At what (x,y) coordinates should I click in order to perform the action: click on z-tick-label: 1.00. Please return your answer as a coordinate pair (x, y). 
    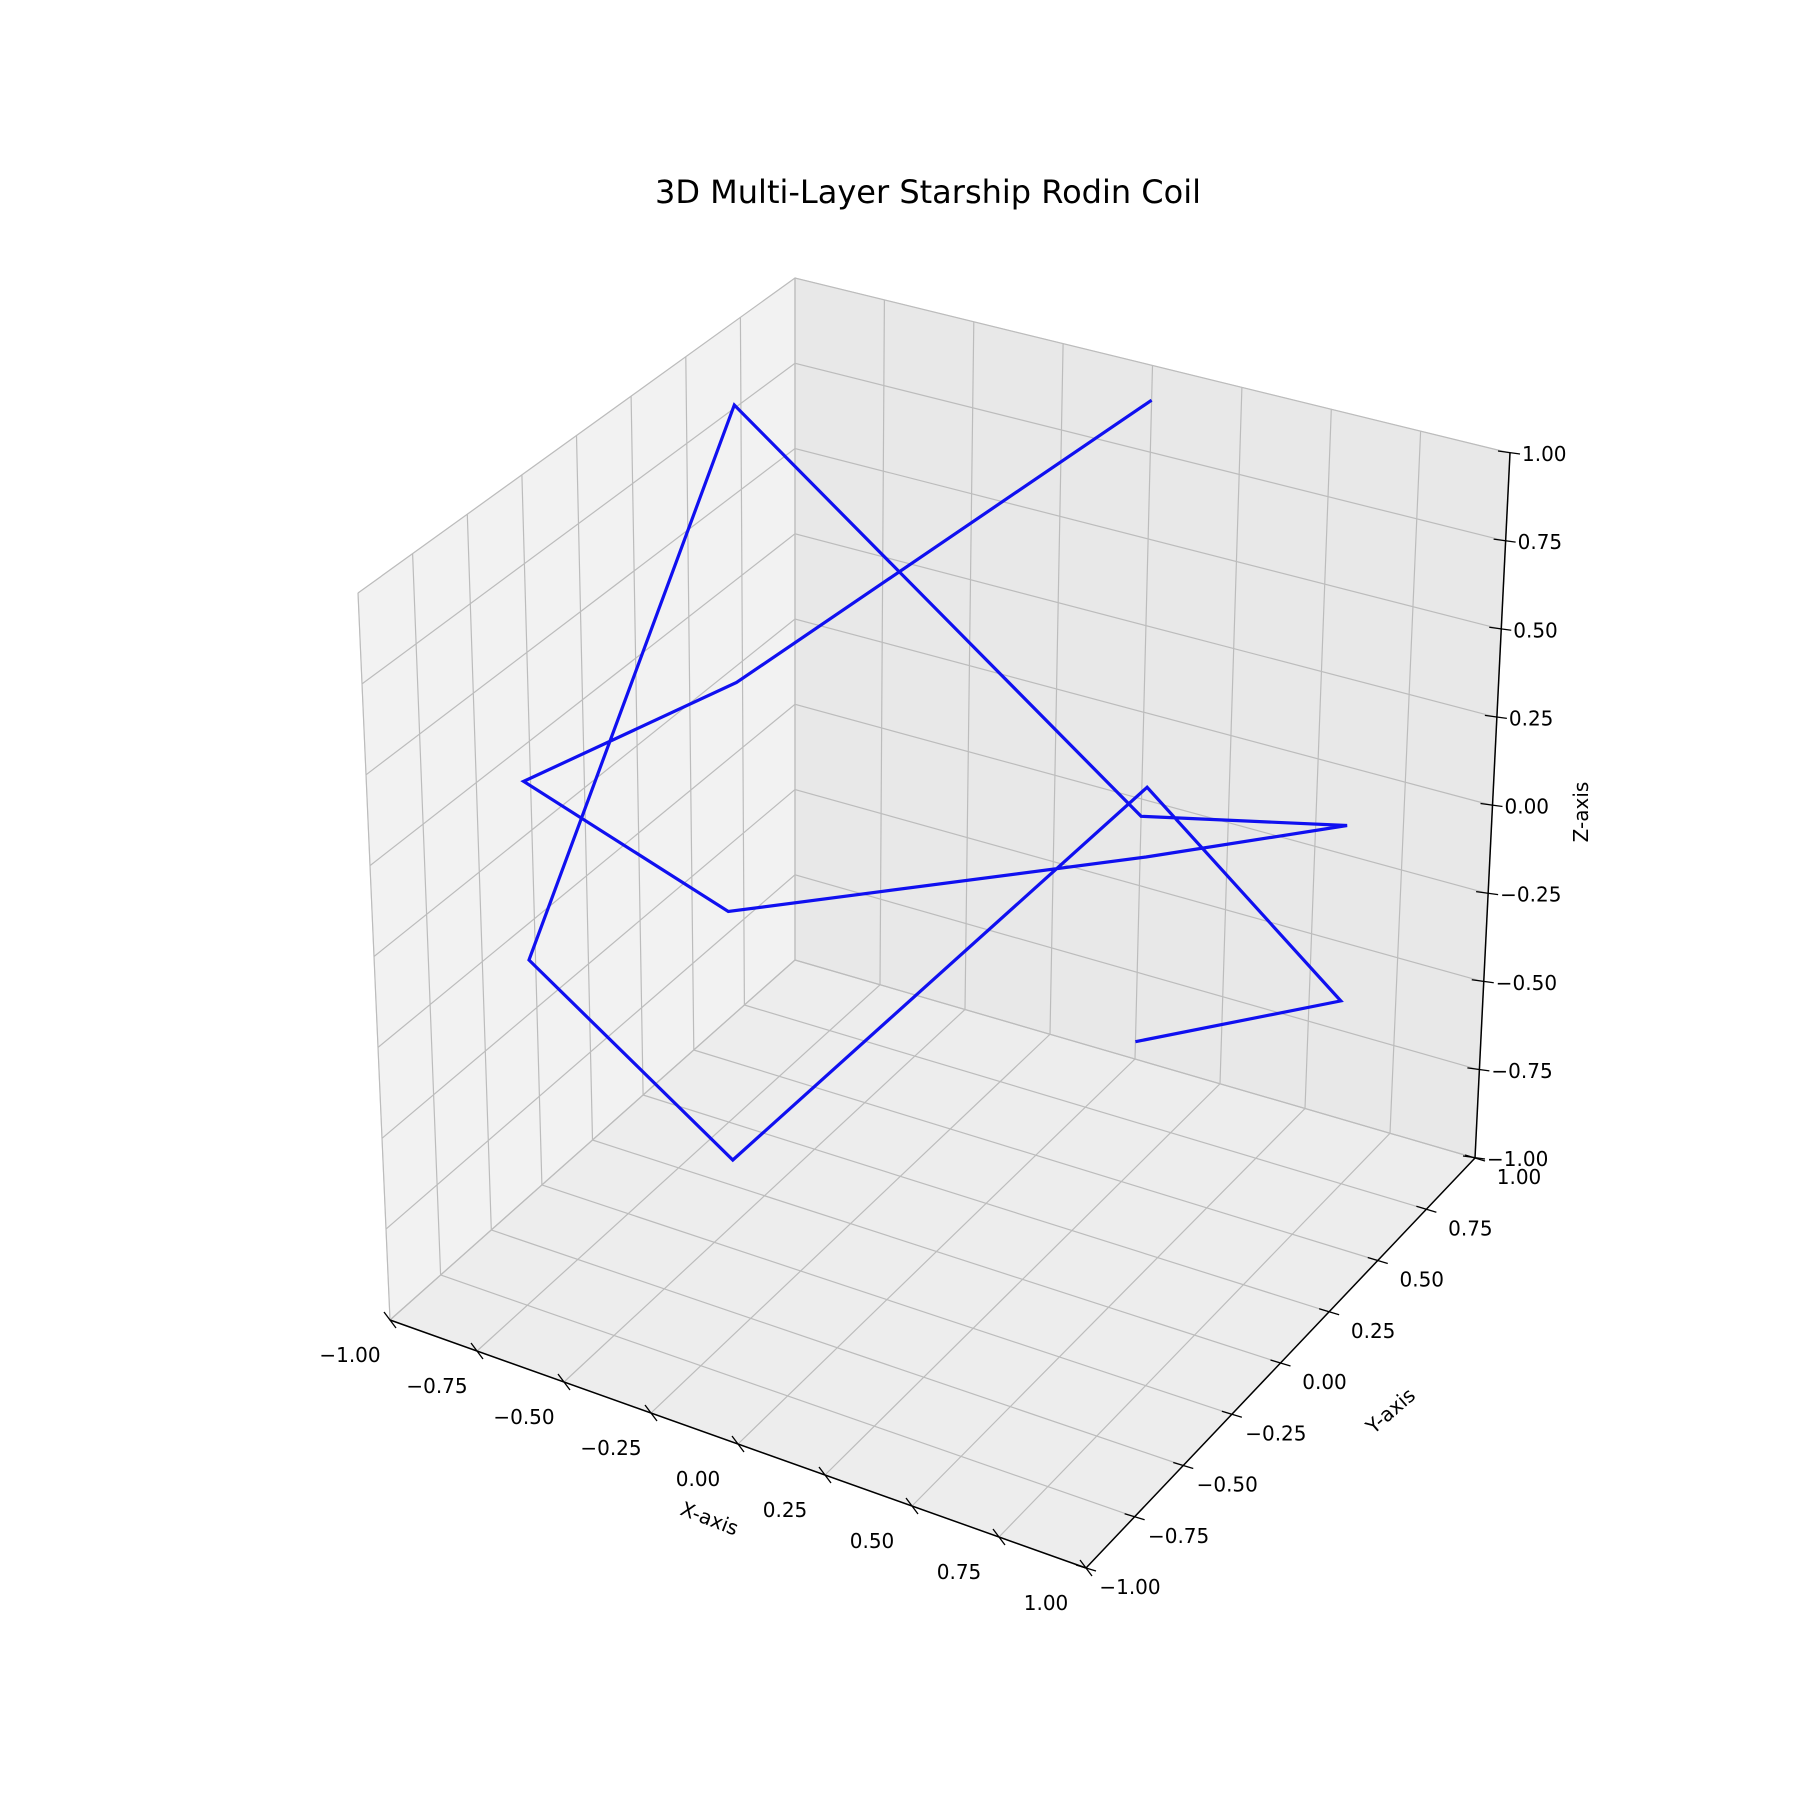
    Looking at the image, I should click on (1544, 454).